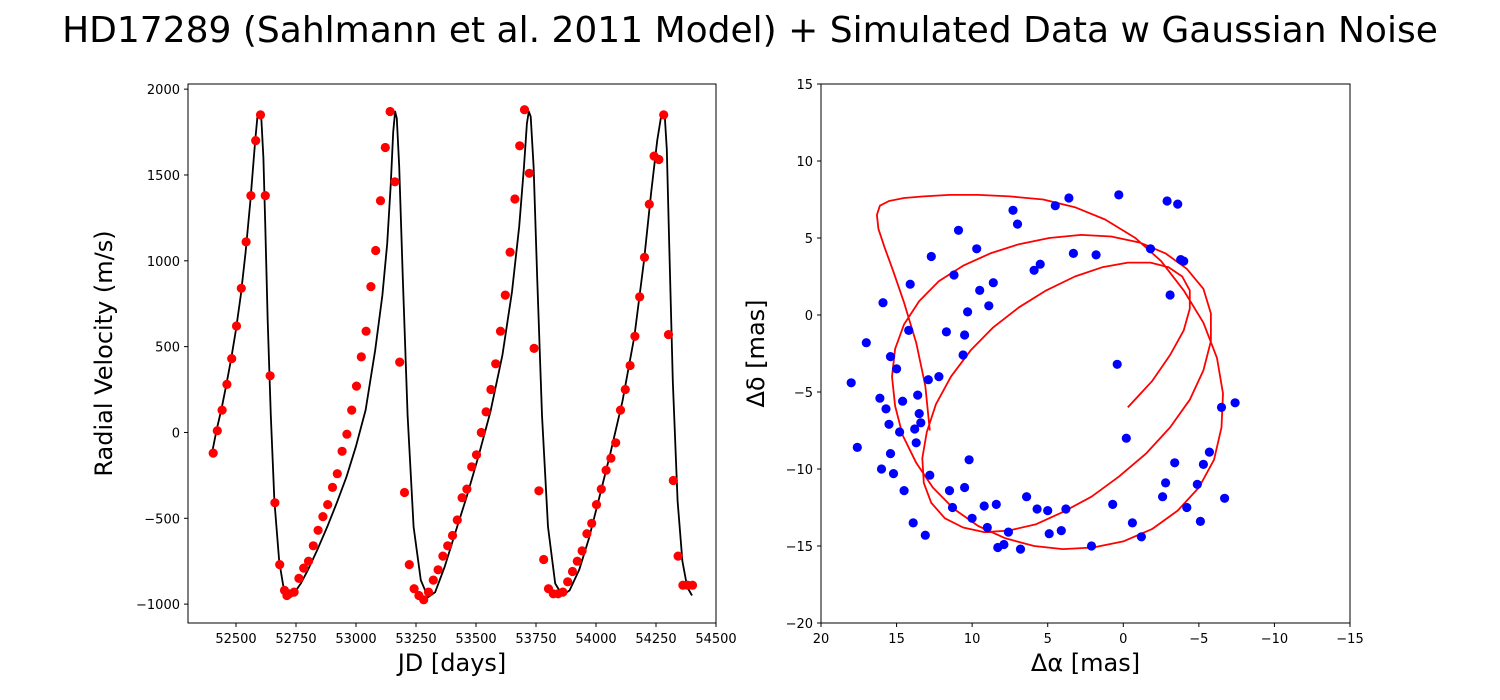  Describe the element at coordinates (1085, 663) in the screenshot. I see `astrometry-xlabel: Δα [mas]` at that location.